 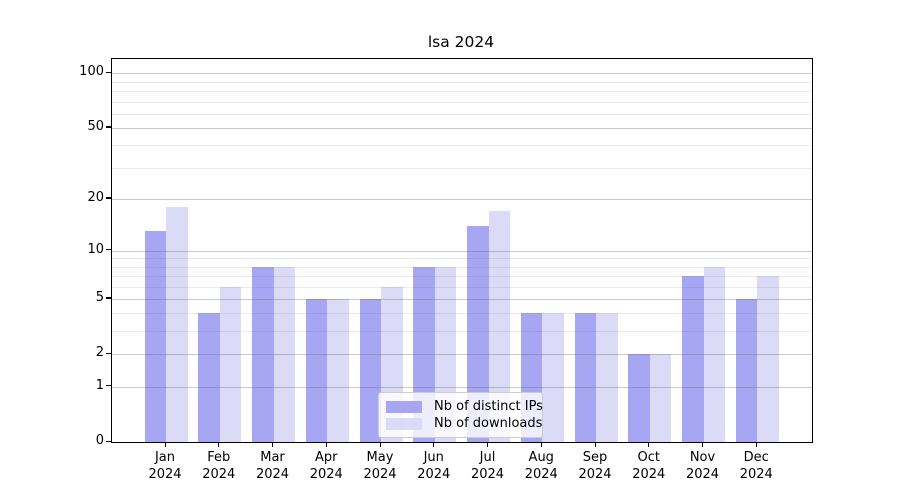 I want to click on x-tick-month: Jan, so click(x=165, y=457).